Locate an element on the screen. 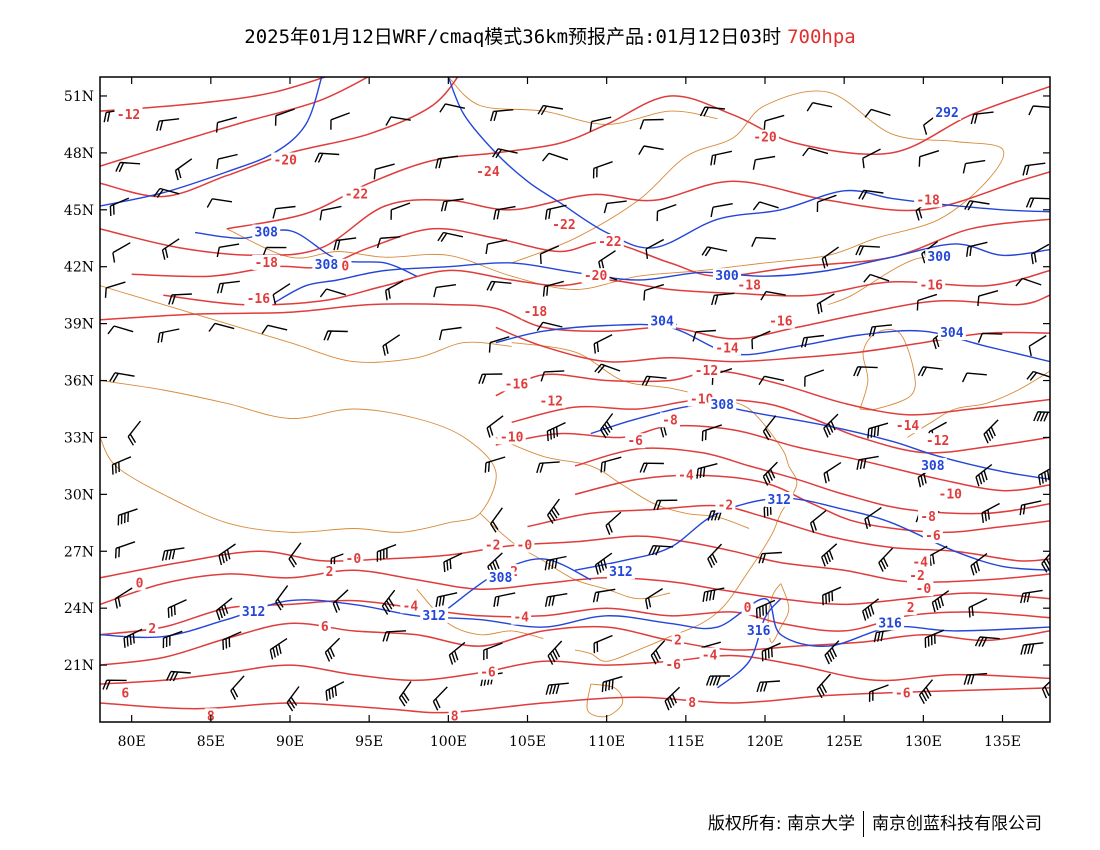 The height and width of the screenshot is (850, 1100). lat-tick-label: 39N is located at coordinates (79, 325).